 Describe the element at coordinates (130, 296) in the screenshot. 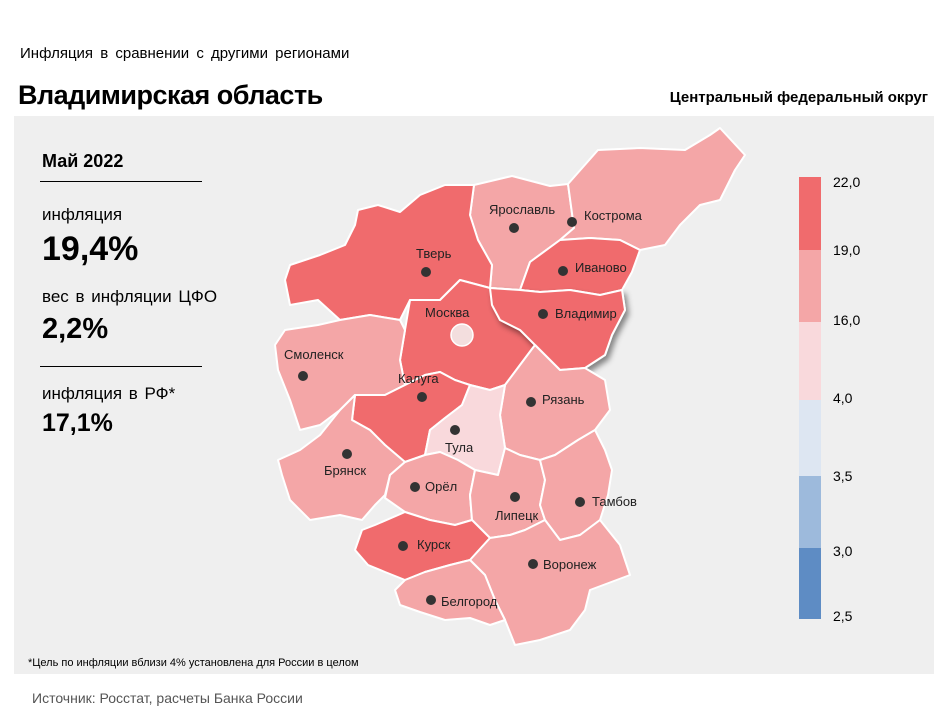

I see `weight-label: вес в инфляции ЦФО` at that location.